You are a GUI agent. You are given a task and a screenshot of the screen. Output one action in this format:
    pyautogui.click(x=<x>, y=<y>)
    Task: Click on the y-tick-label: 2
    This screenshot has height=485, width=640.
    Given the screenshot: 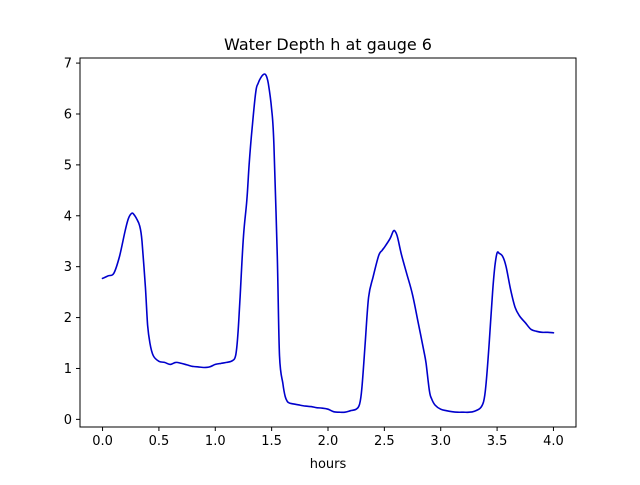 What is the action you would take?
    pyautogui.click(x=68, y=318)
    